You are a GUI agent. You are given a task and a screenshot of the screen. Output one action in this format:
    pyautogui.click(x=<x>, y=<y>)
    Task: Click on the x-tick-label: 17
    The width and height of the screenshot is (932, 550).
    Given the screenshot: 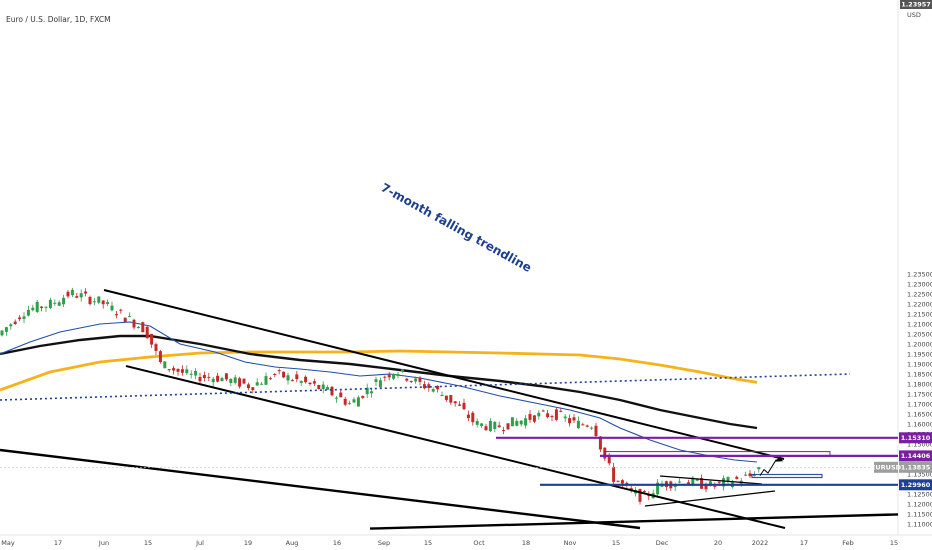 What is the action you would take?
    pyautogui.click(x=58, y=543)
    